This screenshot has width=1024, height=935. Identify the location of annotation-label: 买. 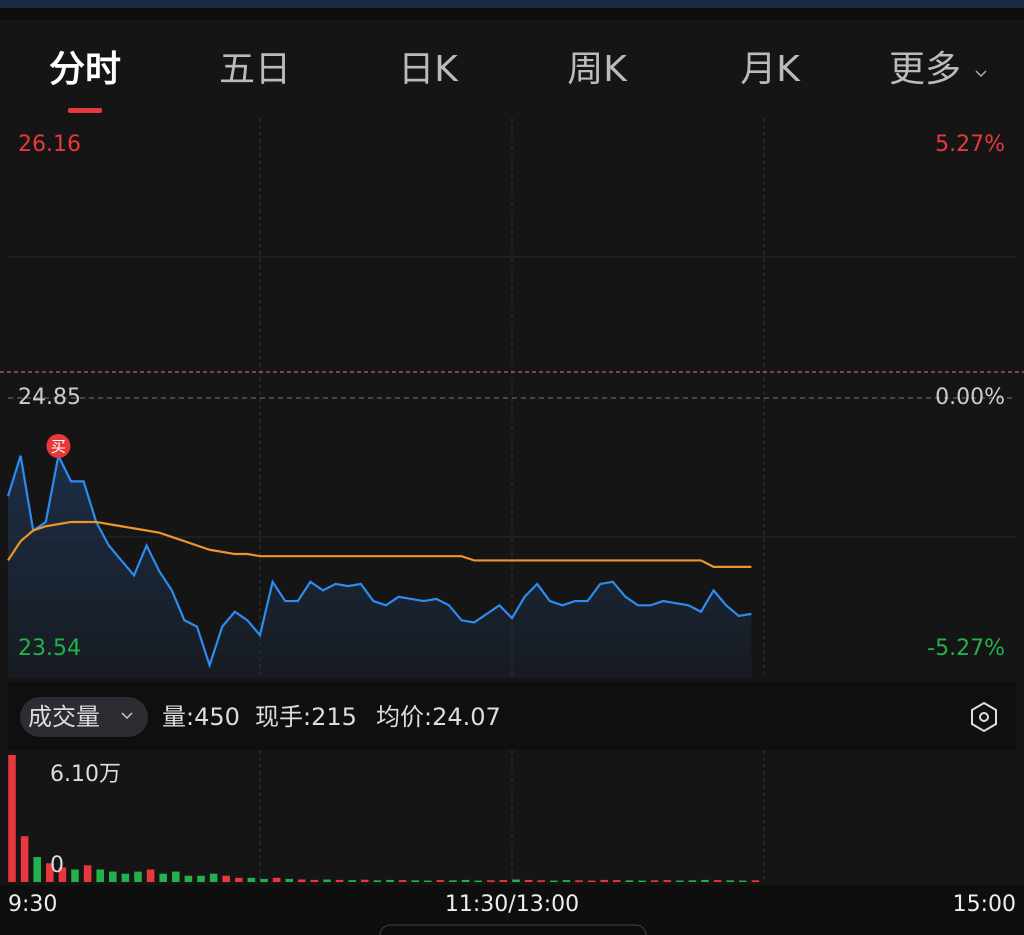
(58, 447).